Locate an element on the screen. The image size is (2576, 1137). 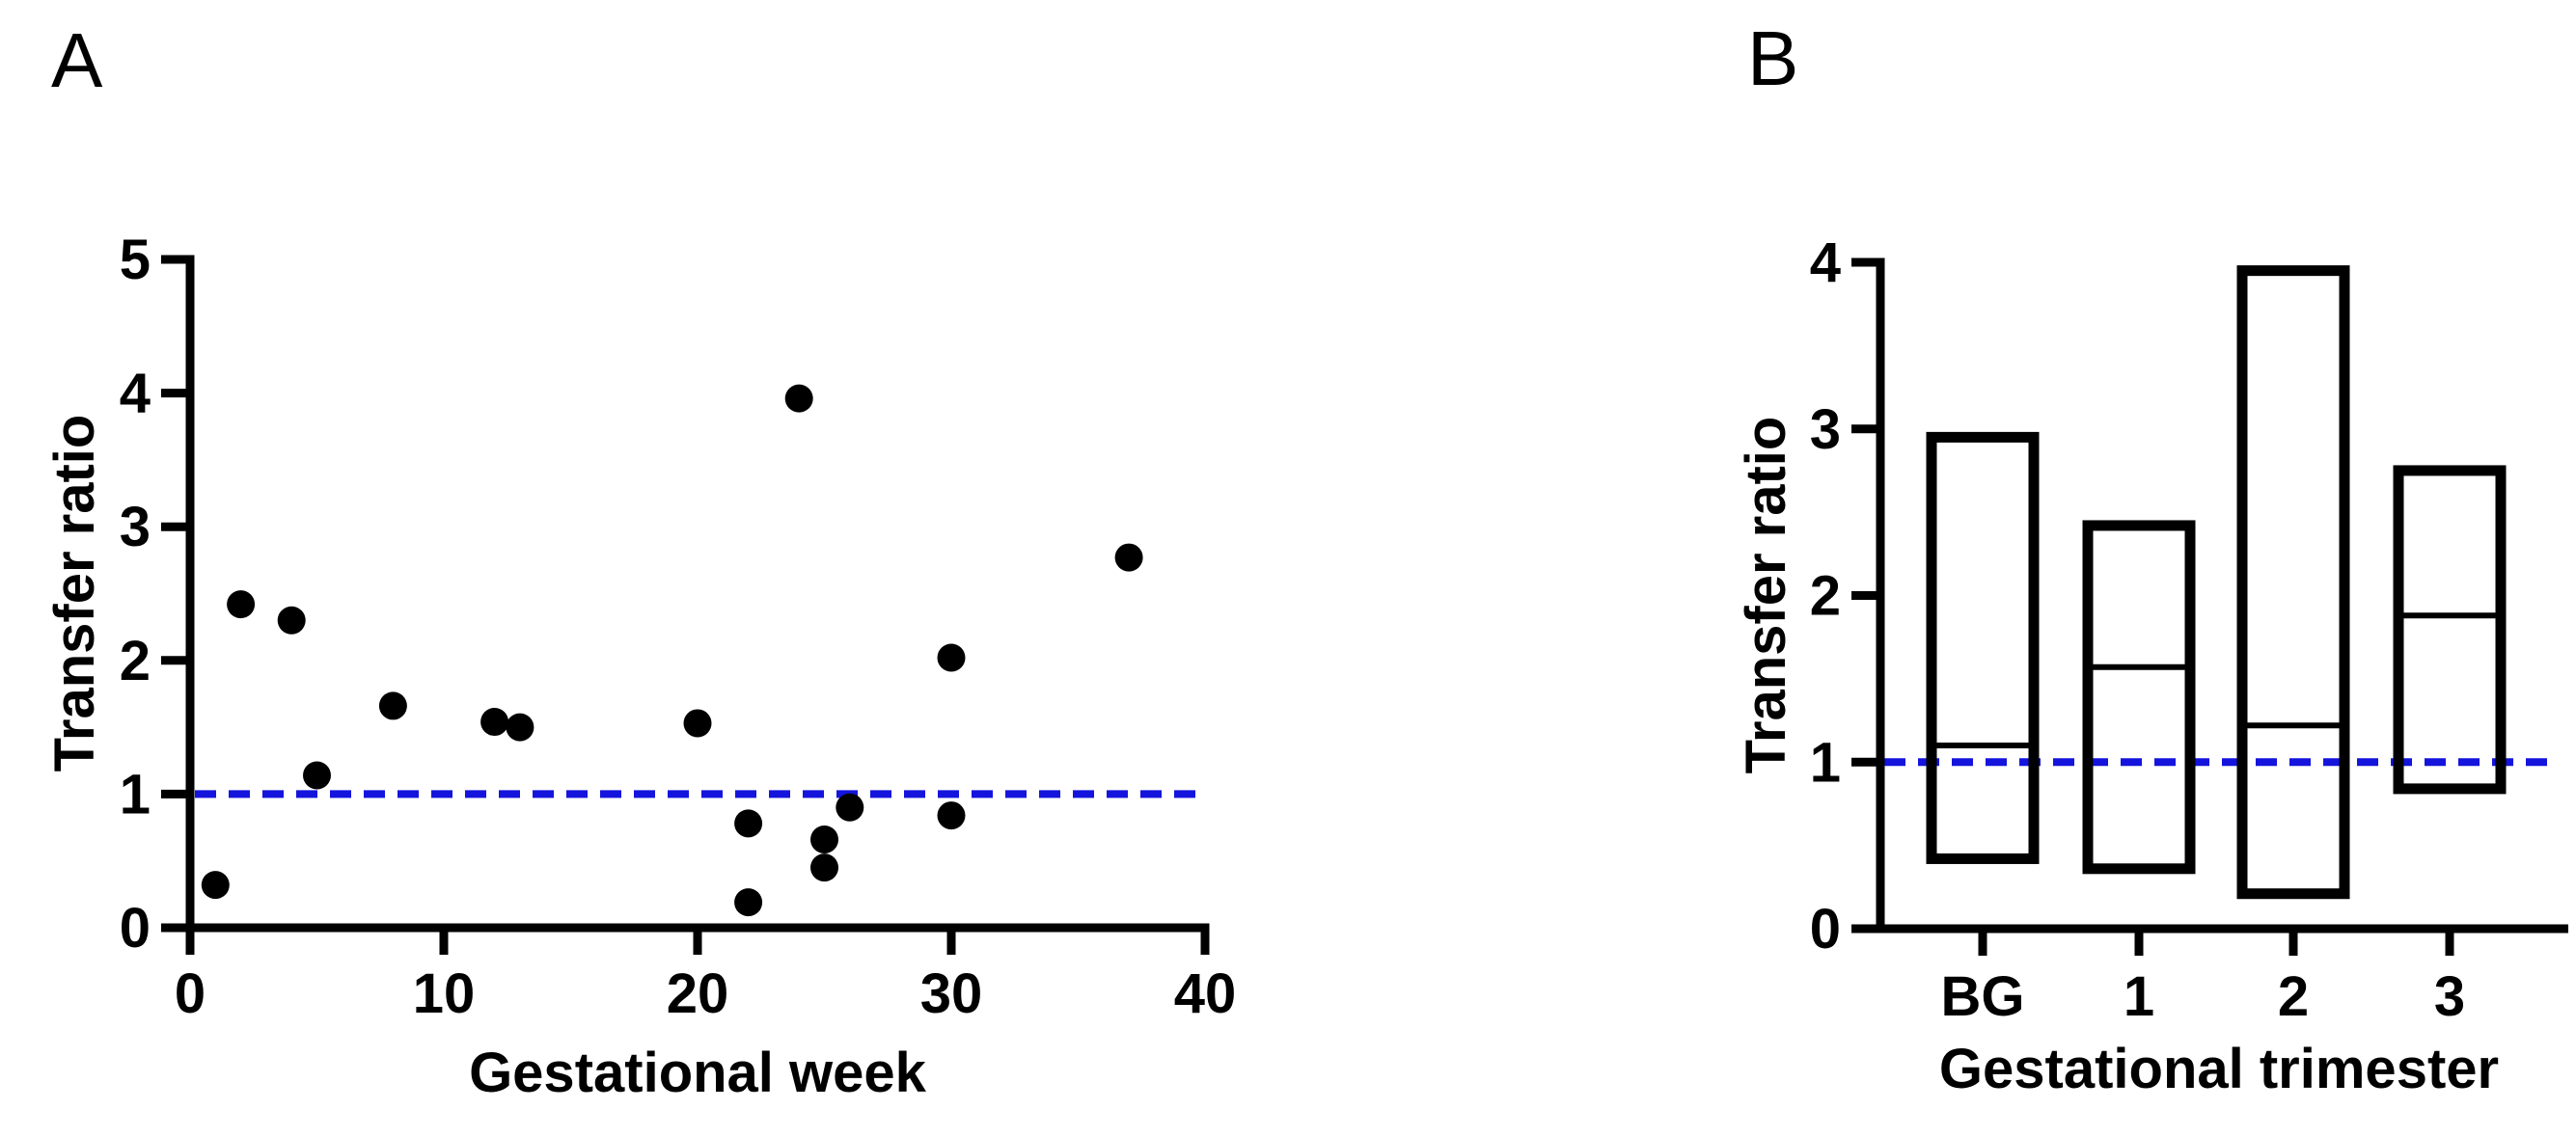
panel-a-x-tick-label: 20 is located at coordinates (698, 993).